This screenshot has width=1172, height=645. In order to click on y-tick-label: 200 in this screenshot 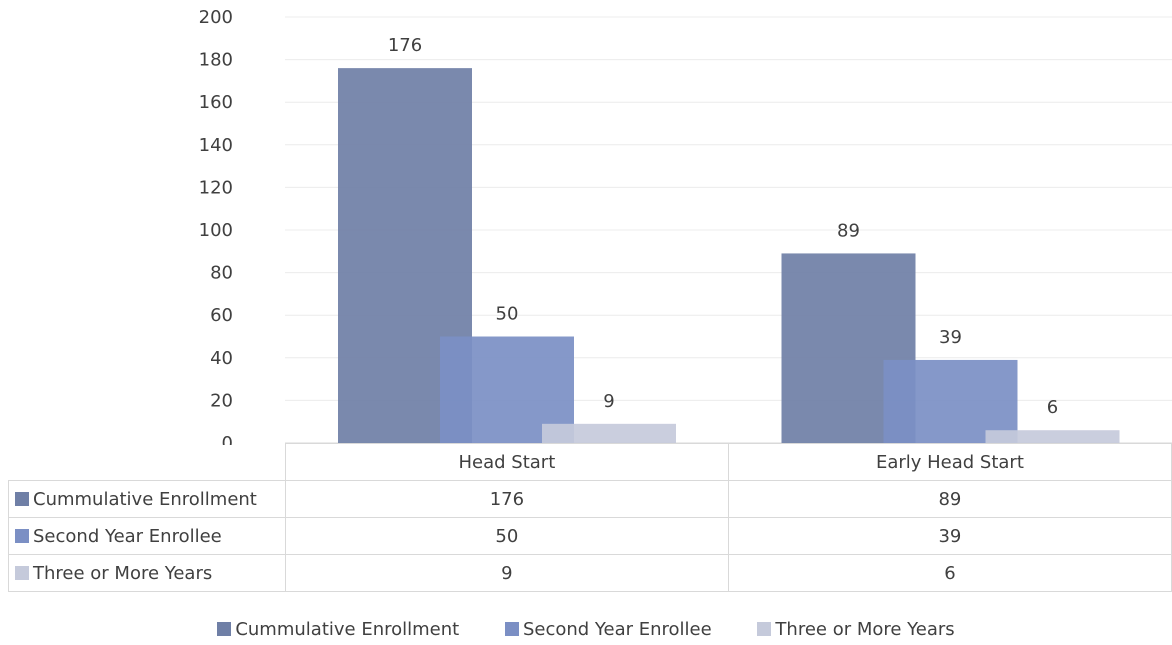, I will do `click(216, 17)`.